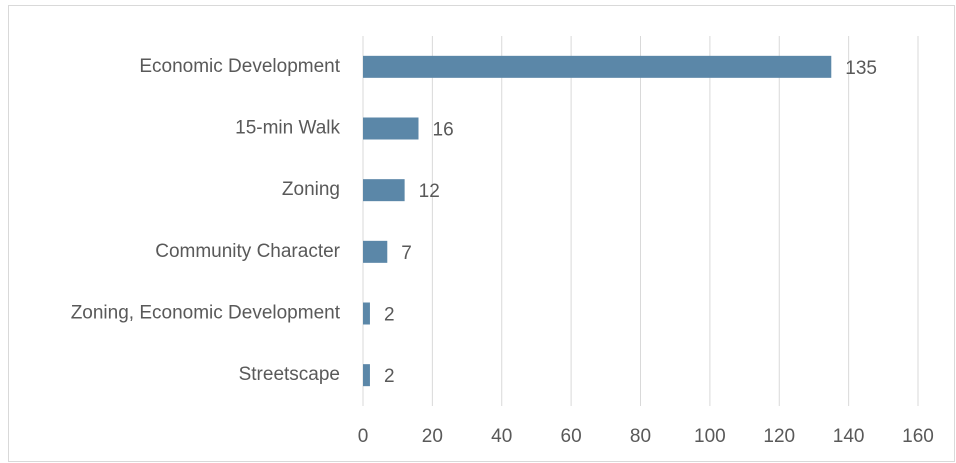 This screenshot has height=463, width=956. Describe the element at coordinates (640, 436) in the screenshot. I see `x-tick-label: 80` at that location.